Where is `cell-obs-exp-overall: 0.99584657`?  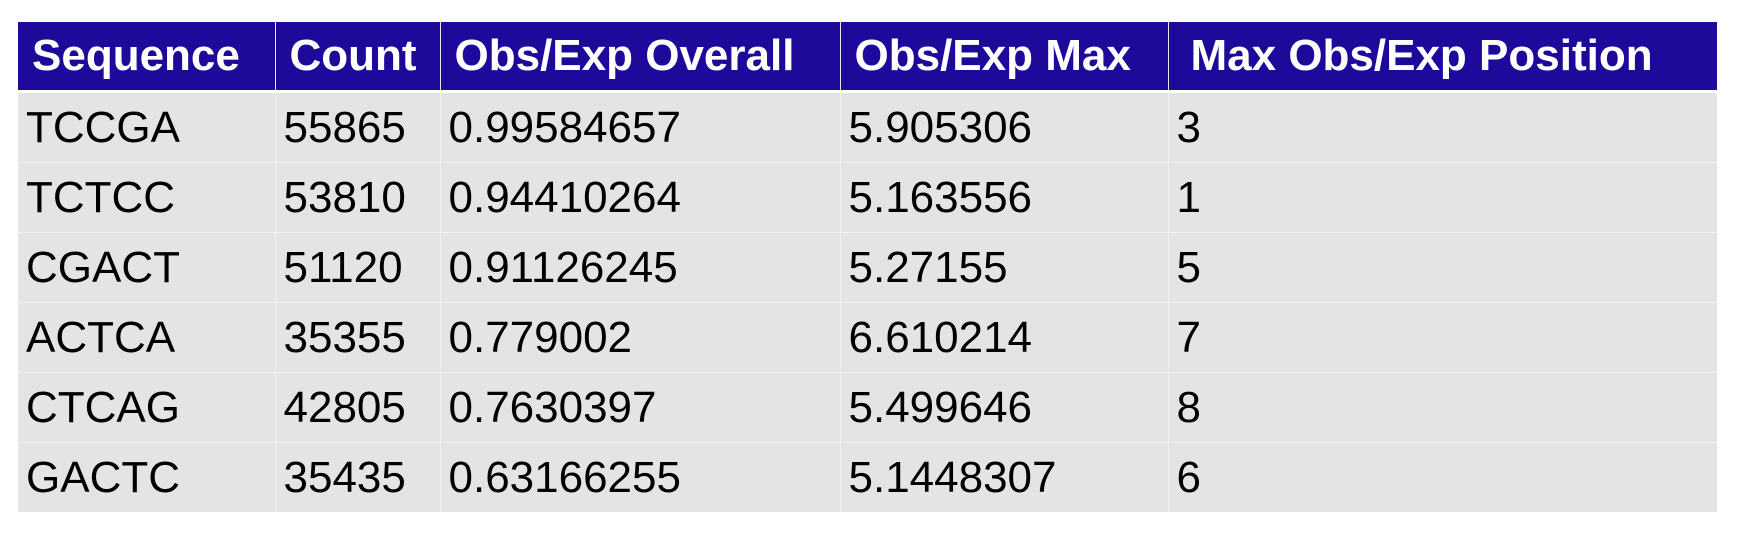 cell-obs-exp-overall: 0.99584657 is located at coordinates (640, 127).